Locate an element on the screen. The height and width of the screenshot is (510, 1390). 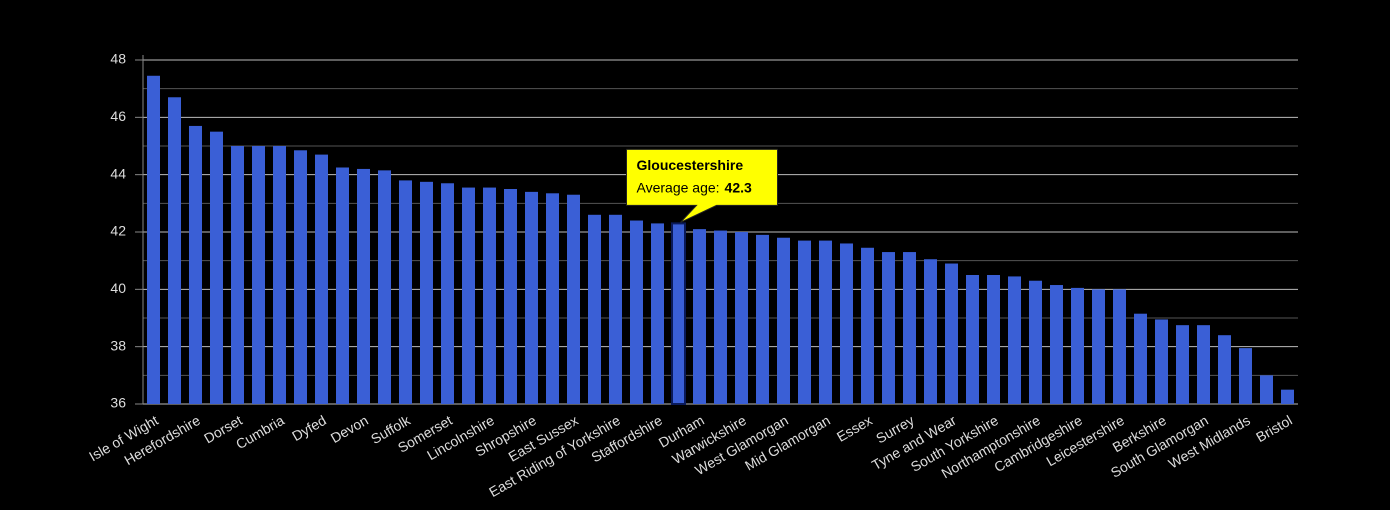
tooltip-title: Gloucestershire is located at coordinates (690, 165).